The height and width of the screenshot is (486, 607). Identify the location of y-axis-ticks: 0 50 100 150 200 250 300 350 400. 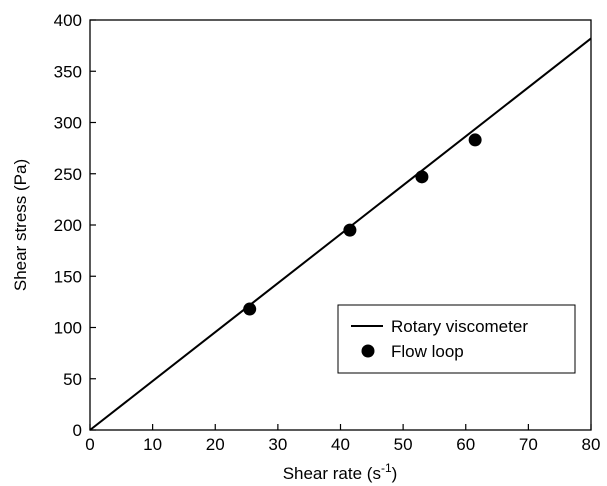
(75, 225).